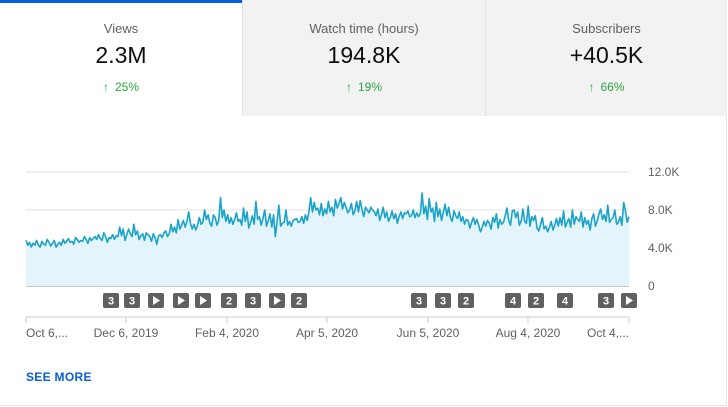 This screenshot has height=407, width=728. I want to click on series-line, so click(327, 220).